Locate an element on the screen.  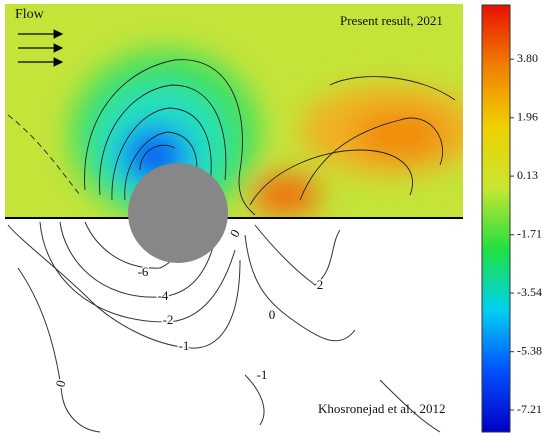
flow-label: Flow is located at coordinates (30, 14).